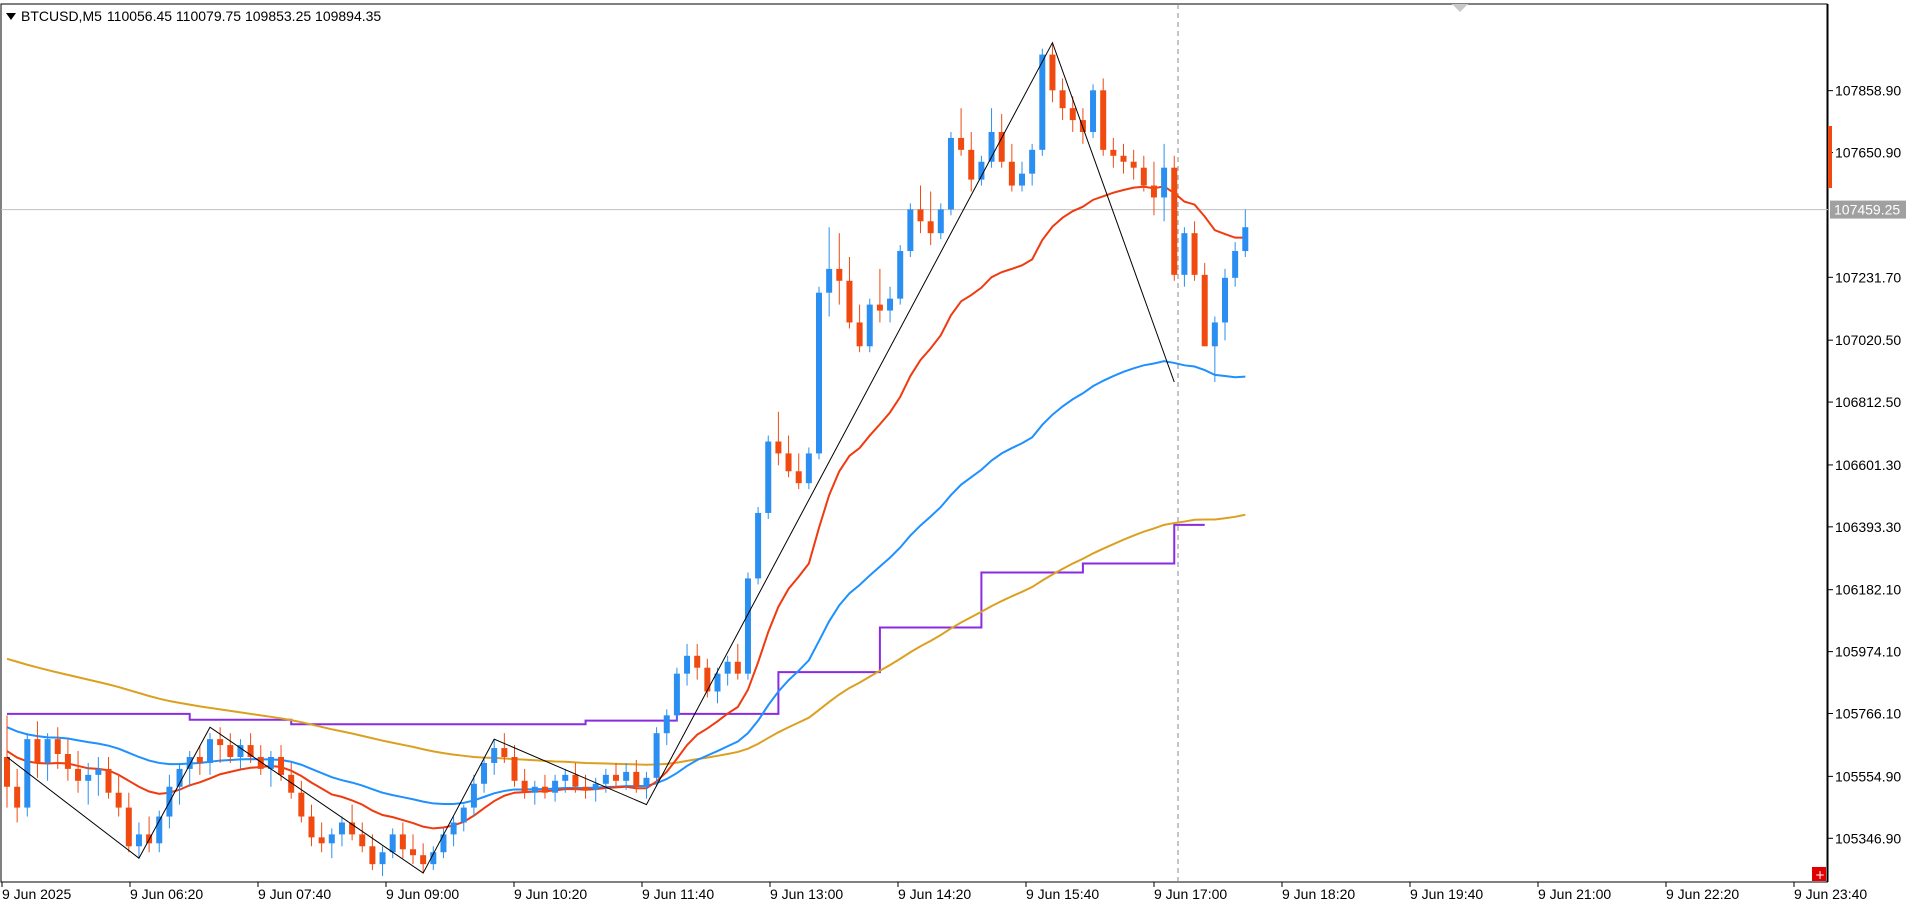  What do you see at coordinates (1868, 776) in the screenshot?
I see `price-tick-label: 105554.90` at bounding box center [1868, 776].